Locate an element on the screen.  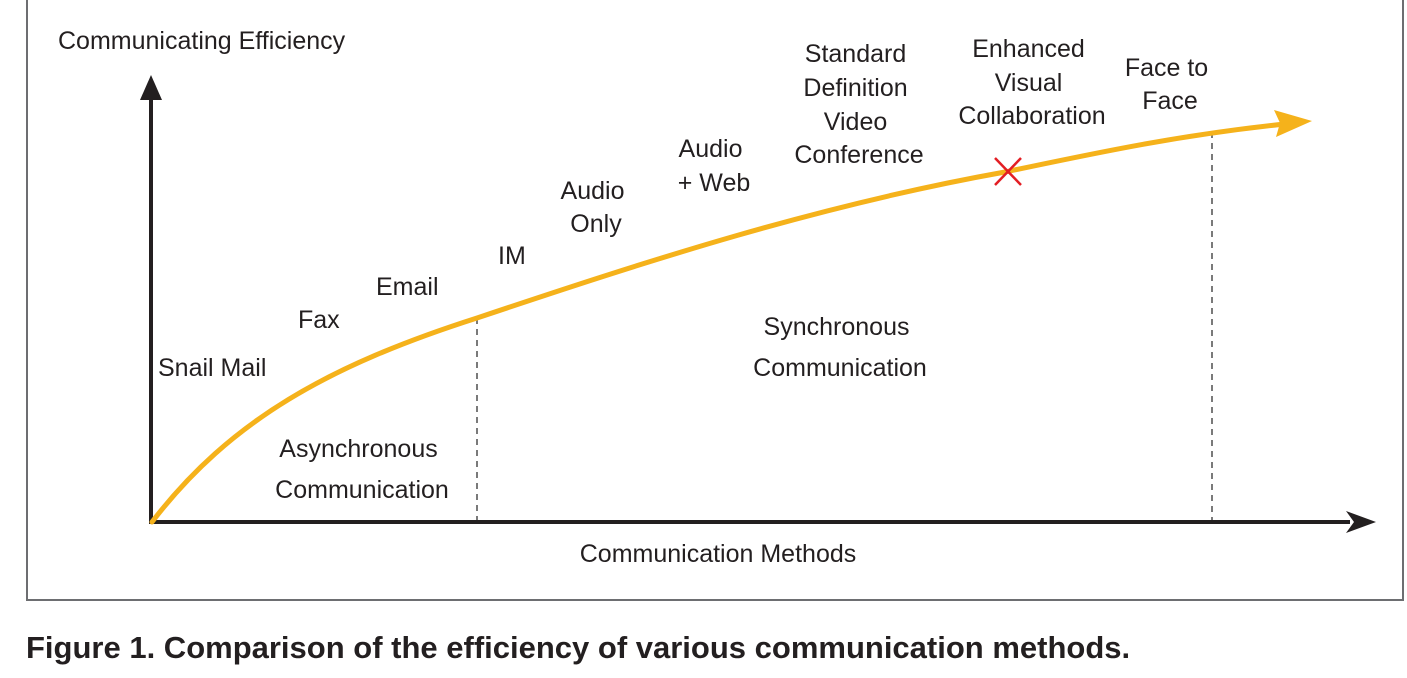
method-label-im: IM is located at coordinates (512, 256).